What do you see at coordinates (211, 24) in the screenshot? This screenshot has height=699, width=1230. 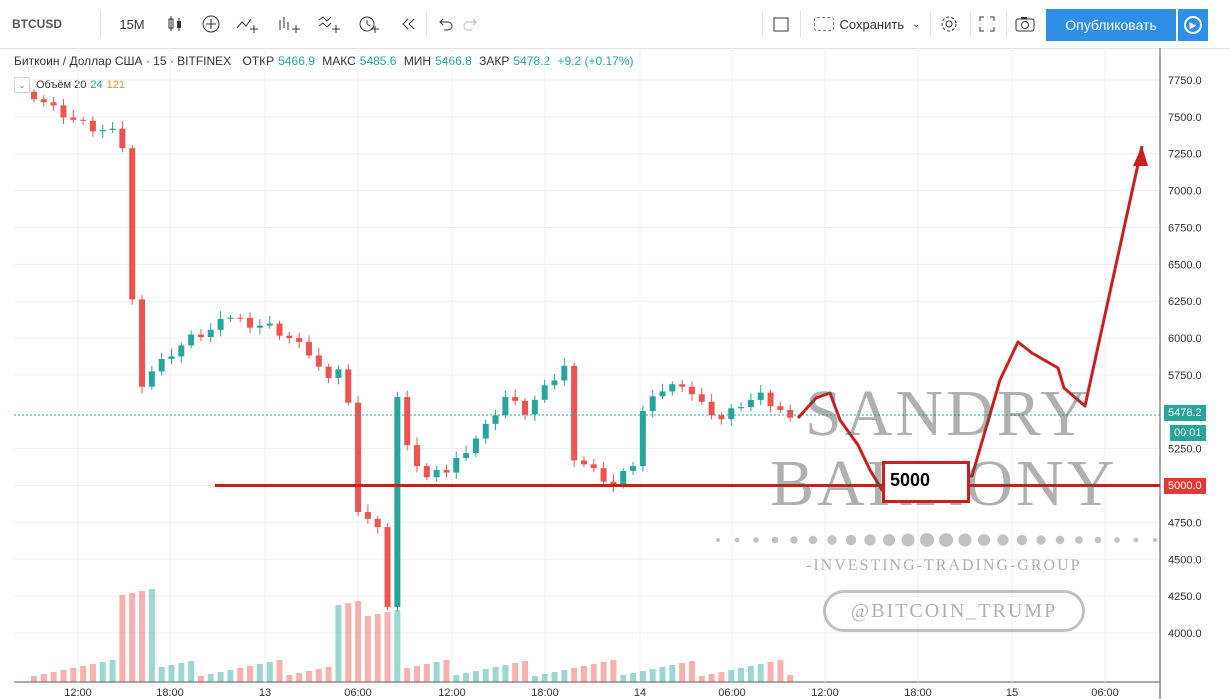 I see `add-indicator-icon` at bounding box center [211, 24].